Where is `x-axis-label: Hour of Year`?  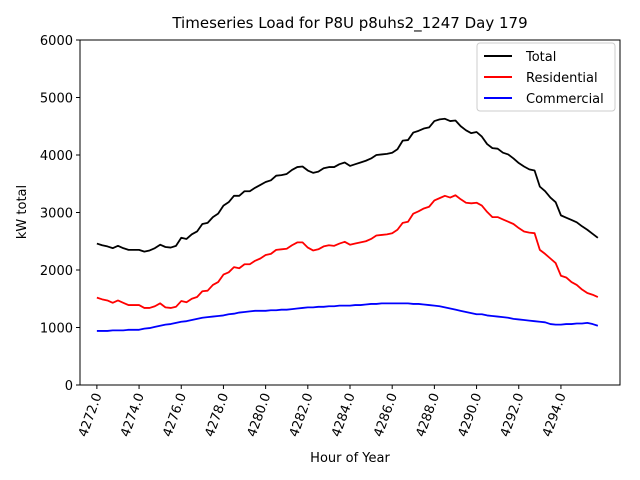
x-axis-label: Hour of Year is located at coordinates (350, 458).